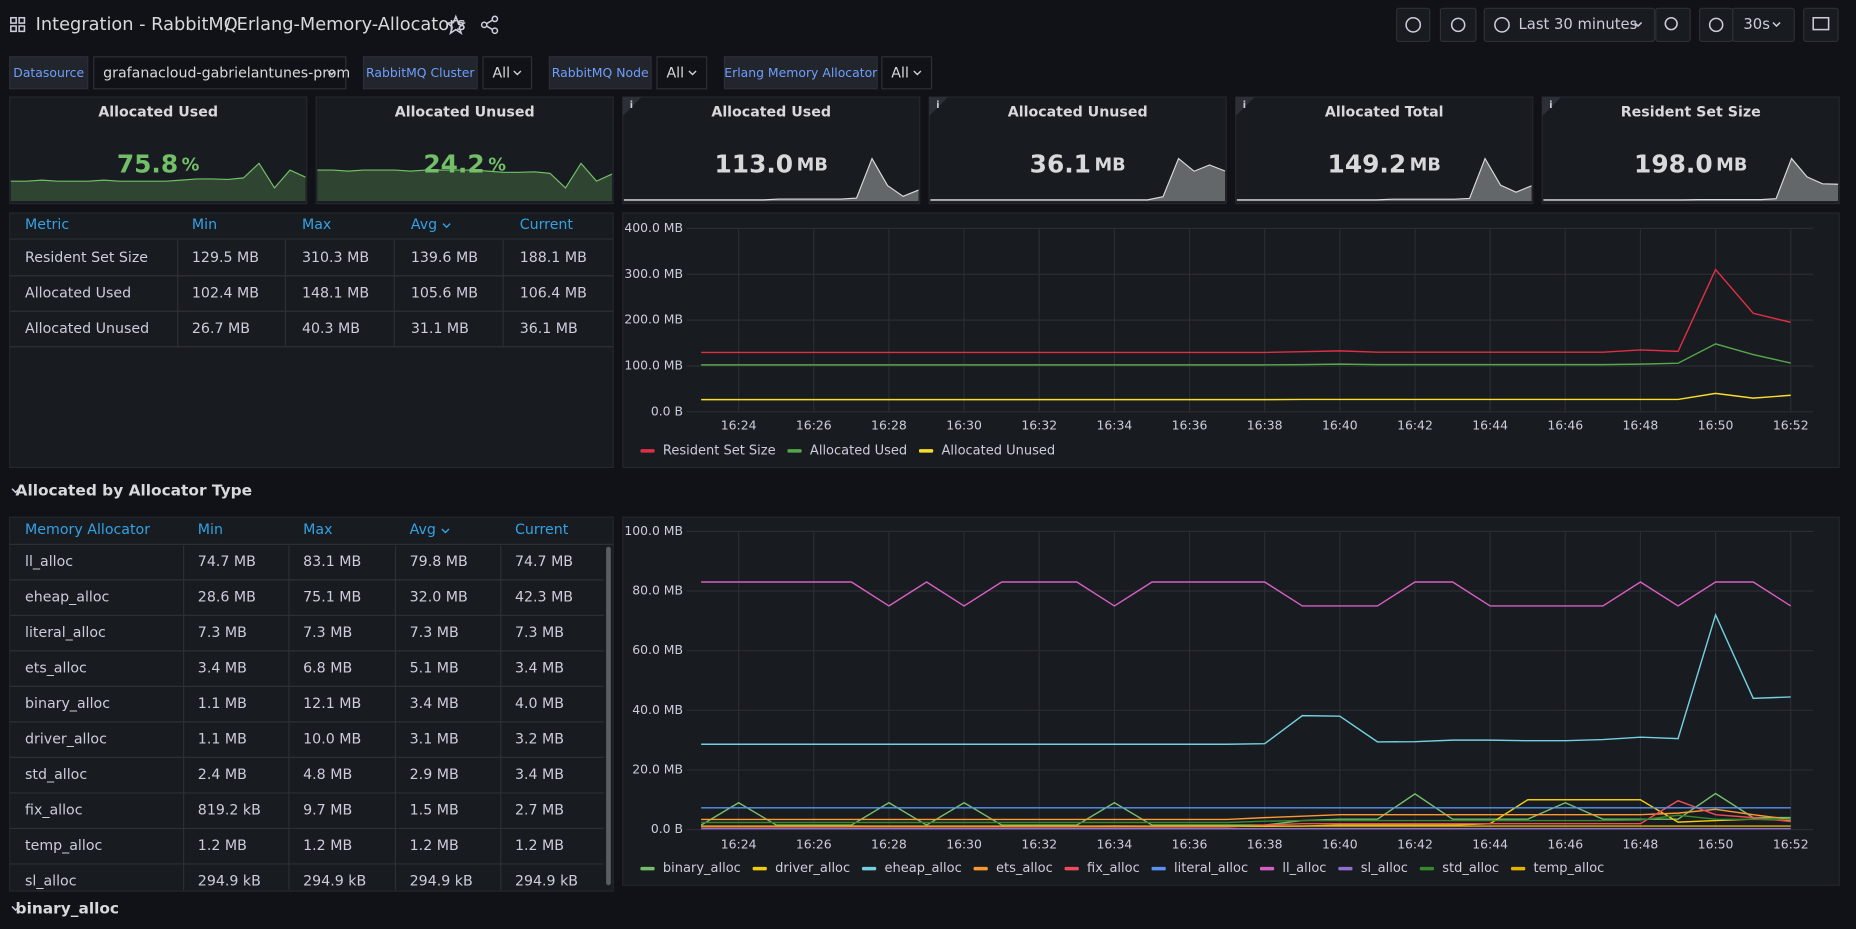 The width and height of the screenshot is (1856, 929). Describe the element at coordinates (47, 225) in the screenshot. I see `column-header: Metric` at that location.